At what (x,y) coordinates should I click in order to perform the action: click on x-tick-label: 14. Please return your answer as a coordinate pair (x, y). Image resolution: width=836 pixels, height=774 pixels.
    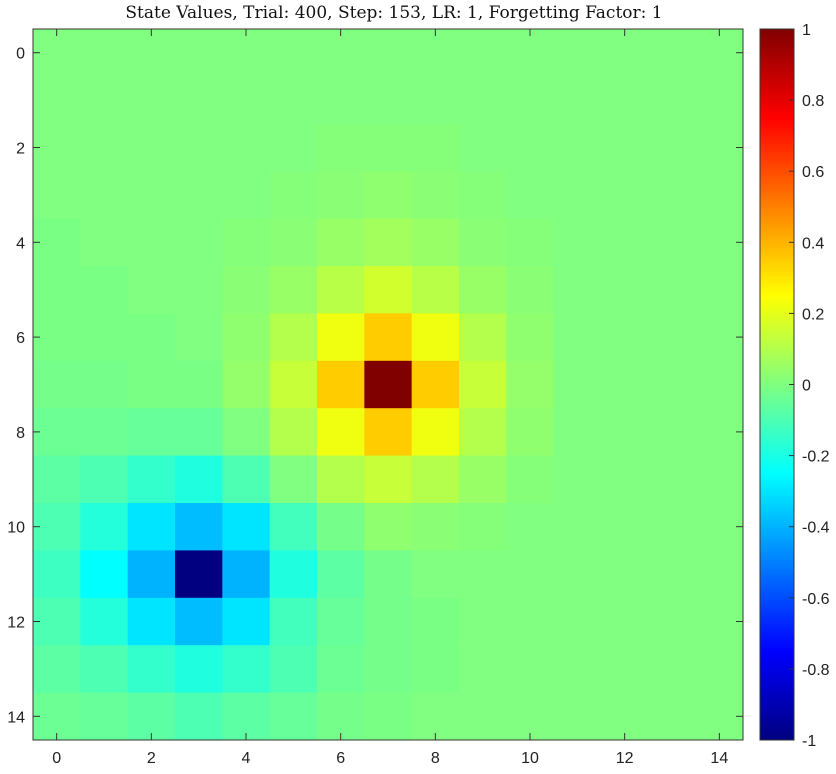
    Looking at the image, I should click on (719, 758).